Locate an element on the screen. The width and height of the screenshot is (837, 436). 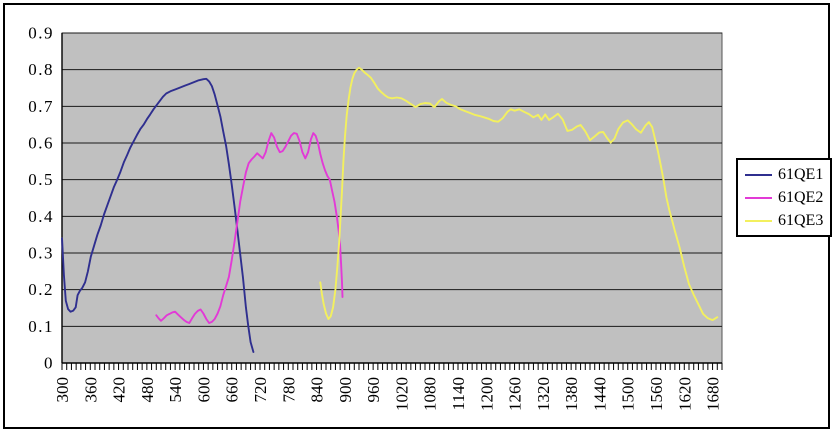
x-axis-label: 1500 is located at coordinates (628, 394).